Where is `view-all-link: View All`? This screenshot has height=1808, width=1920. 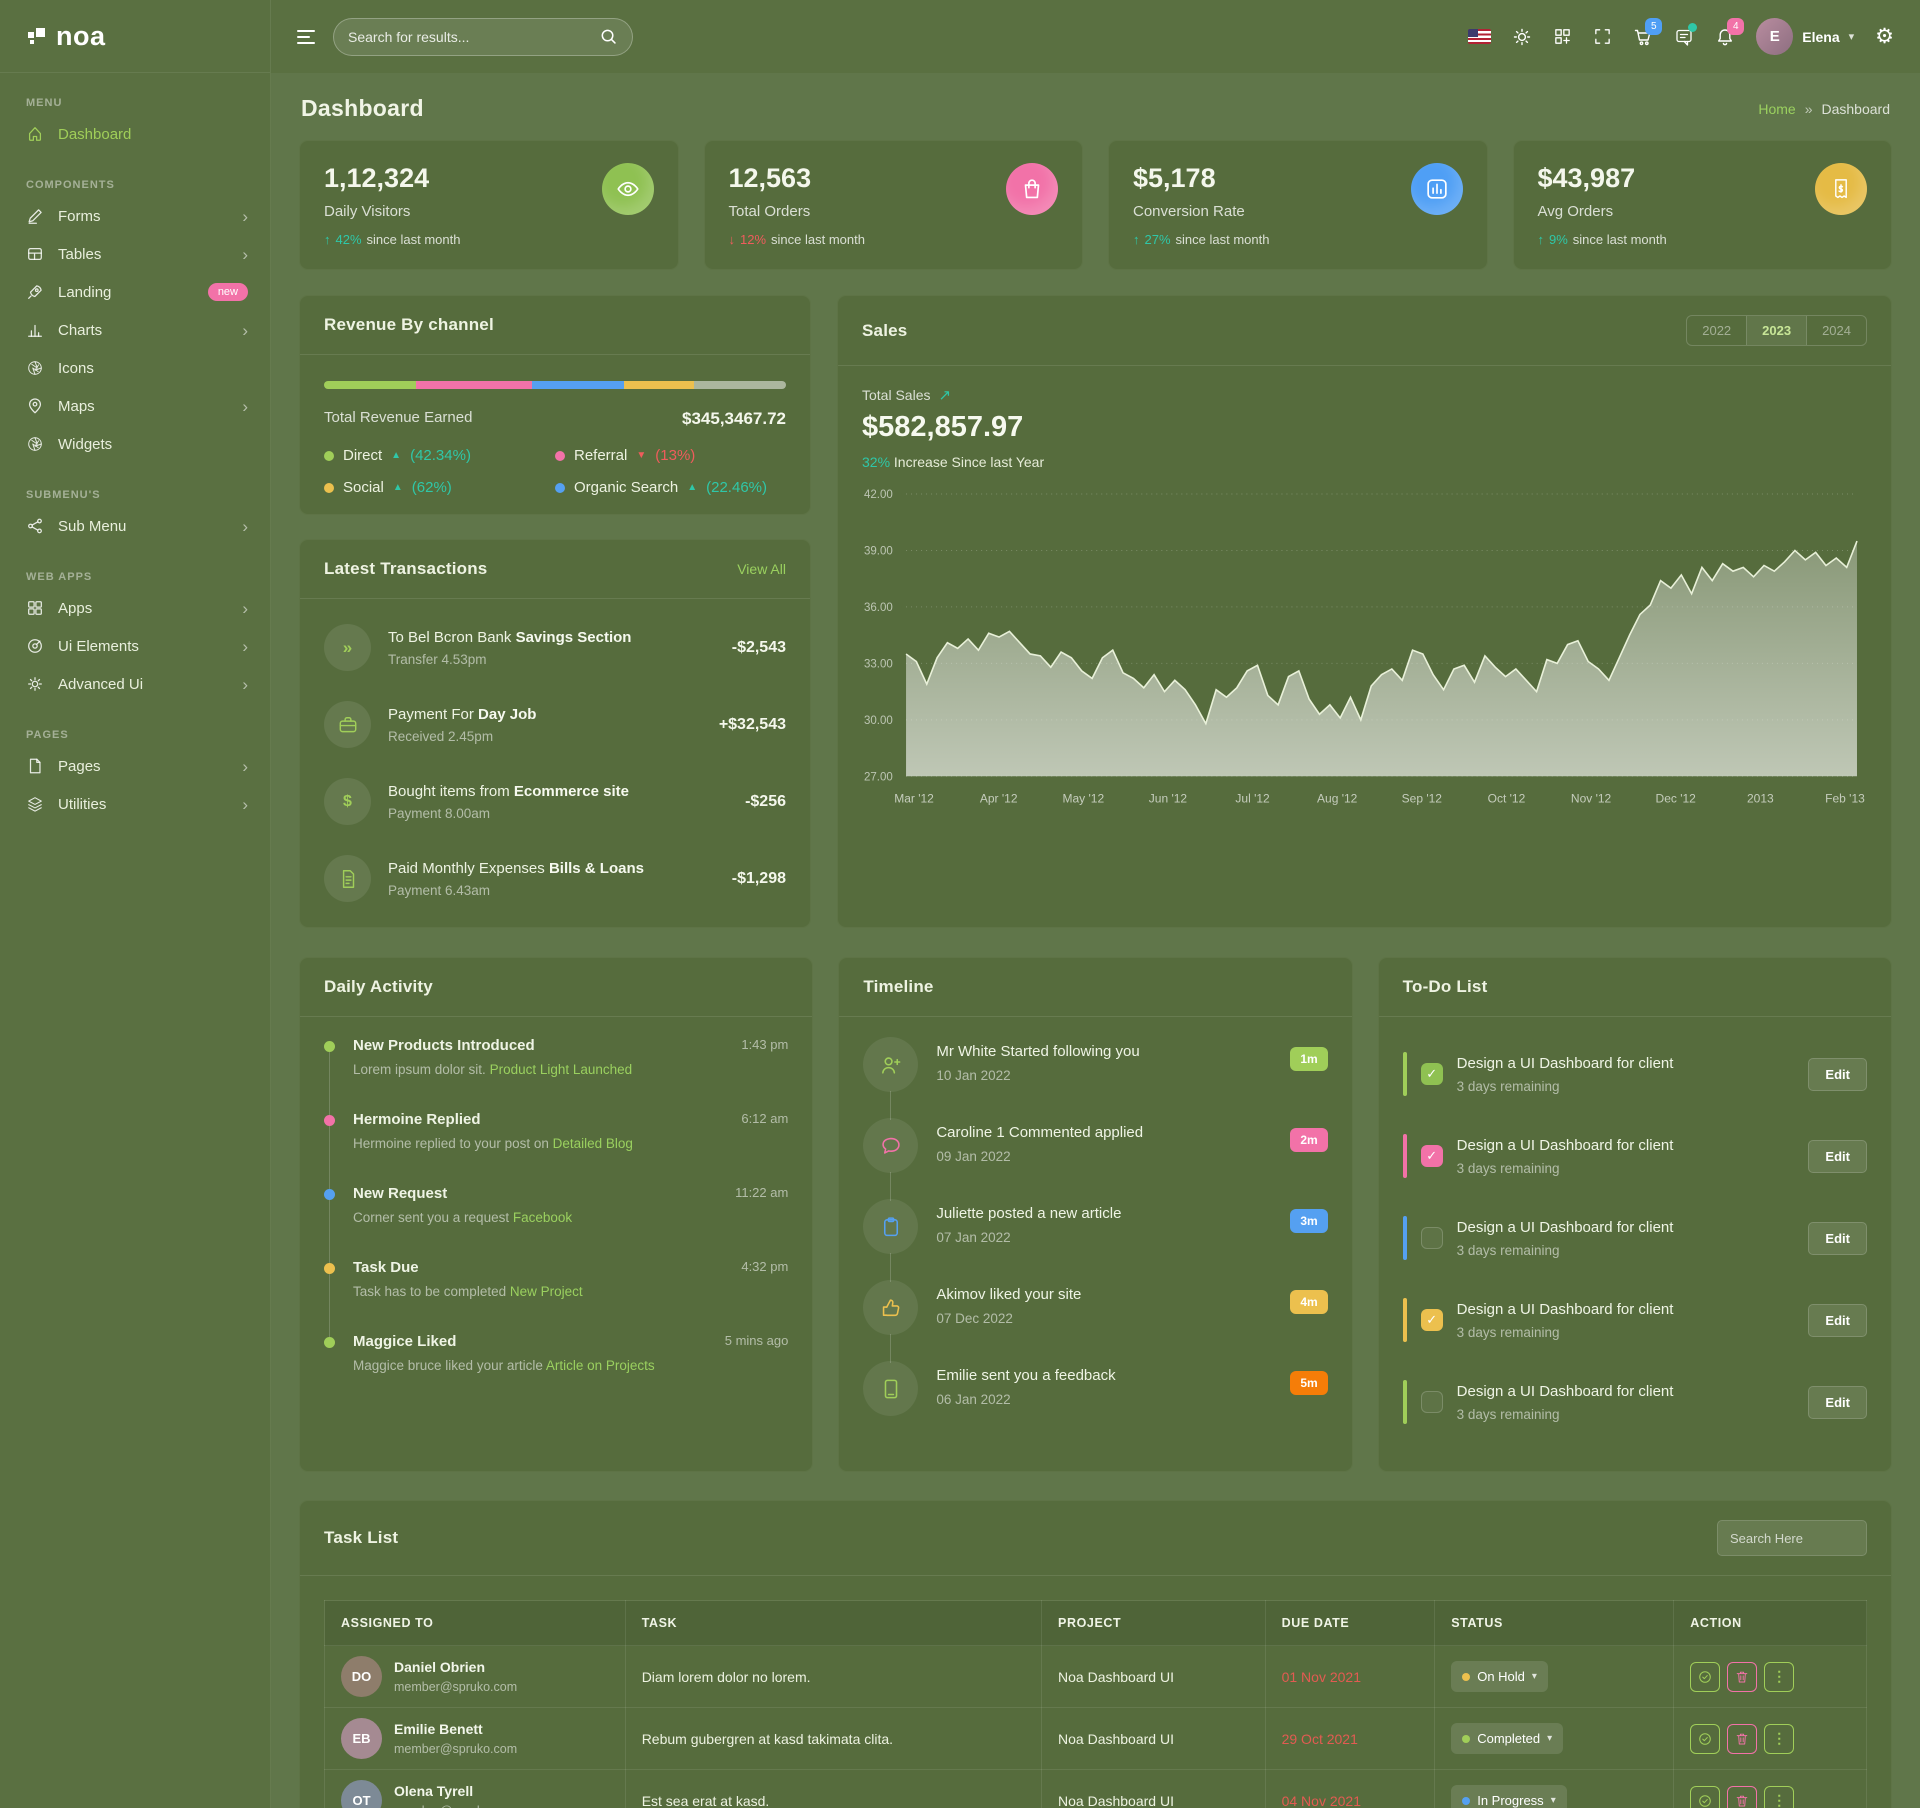 view-all-link: View All is located at coordinates (761, 569).